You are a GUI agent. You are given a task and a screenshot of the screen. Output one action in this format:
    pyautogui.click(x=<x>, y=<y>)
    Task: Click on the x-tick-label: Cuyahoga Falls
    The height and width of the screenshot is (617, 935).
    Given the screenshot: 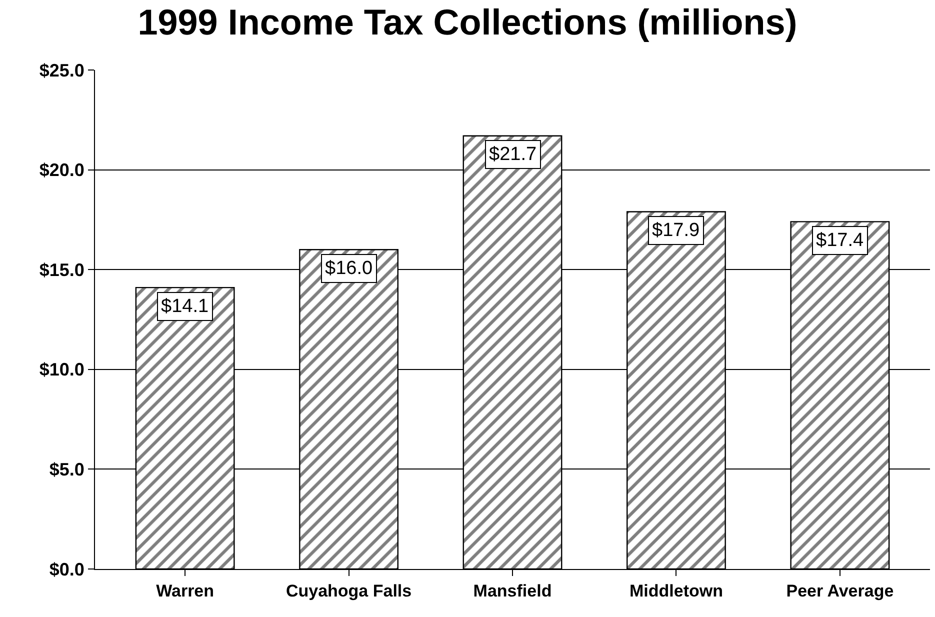 What is the action you would take?
    pyautogui.click(x=349, y=590)
    